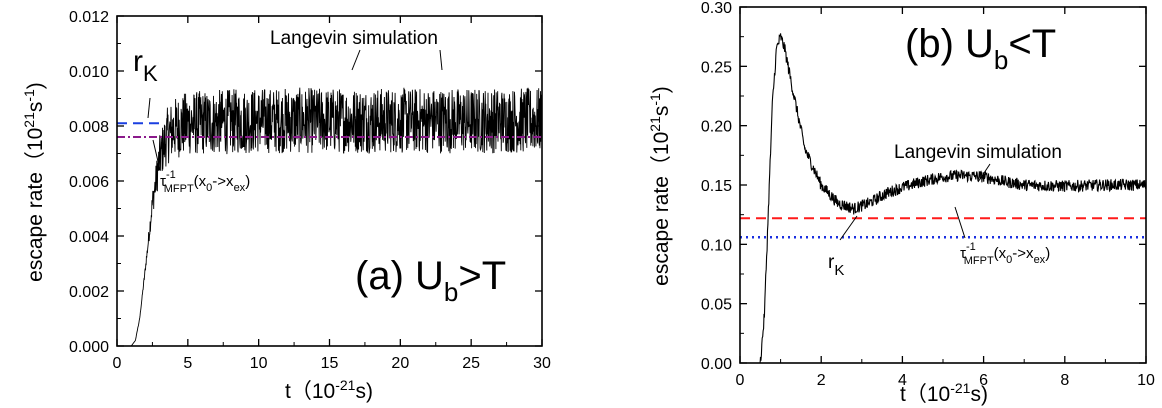 The height and width of the screenshot is (408, 1162). What do you see at coordinates (978, 152) in the screenshot?
I see `panel-b-langevin-annotation: Langevin simulation` at bounding box center [978, 152].